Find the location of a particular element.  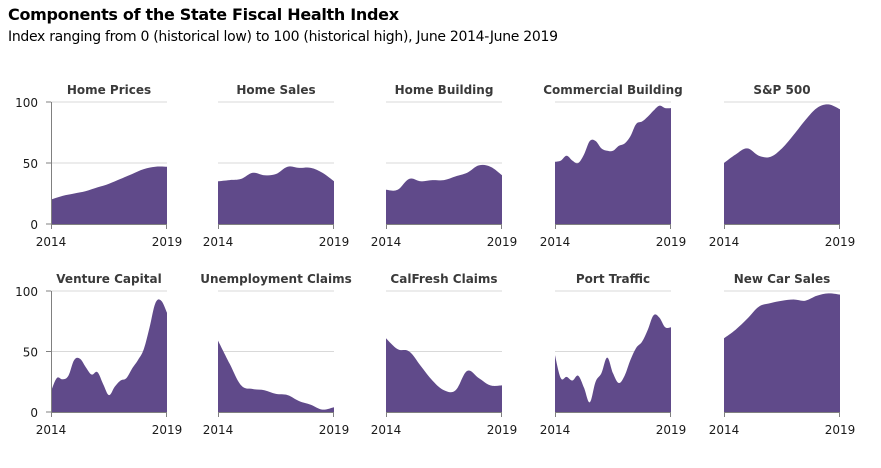

panel-s-p-500: S&P 500 2014 2019 is located at coordinates (782, 166).